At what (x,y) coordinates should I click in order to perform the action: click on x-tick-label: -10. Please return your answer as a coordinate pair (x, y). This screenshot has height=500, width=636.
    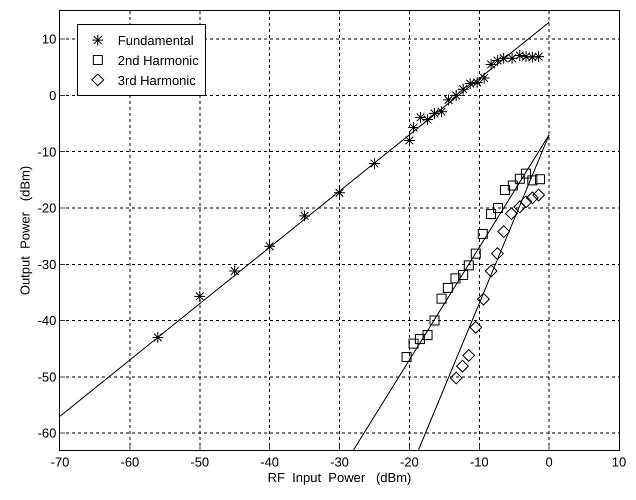
    Looking at the image, I should click on (479, 462).